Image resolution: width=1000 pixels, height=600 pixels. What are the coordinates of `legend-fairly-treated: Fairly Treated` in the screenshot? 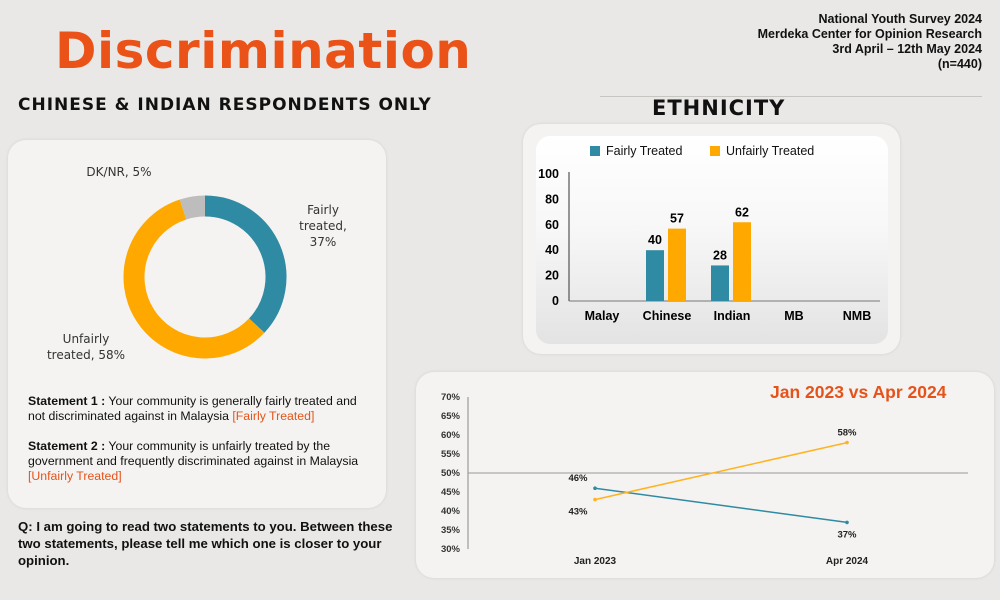 It's located at (636, 151).